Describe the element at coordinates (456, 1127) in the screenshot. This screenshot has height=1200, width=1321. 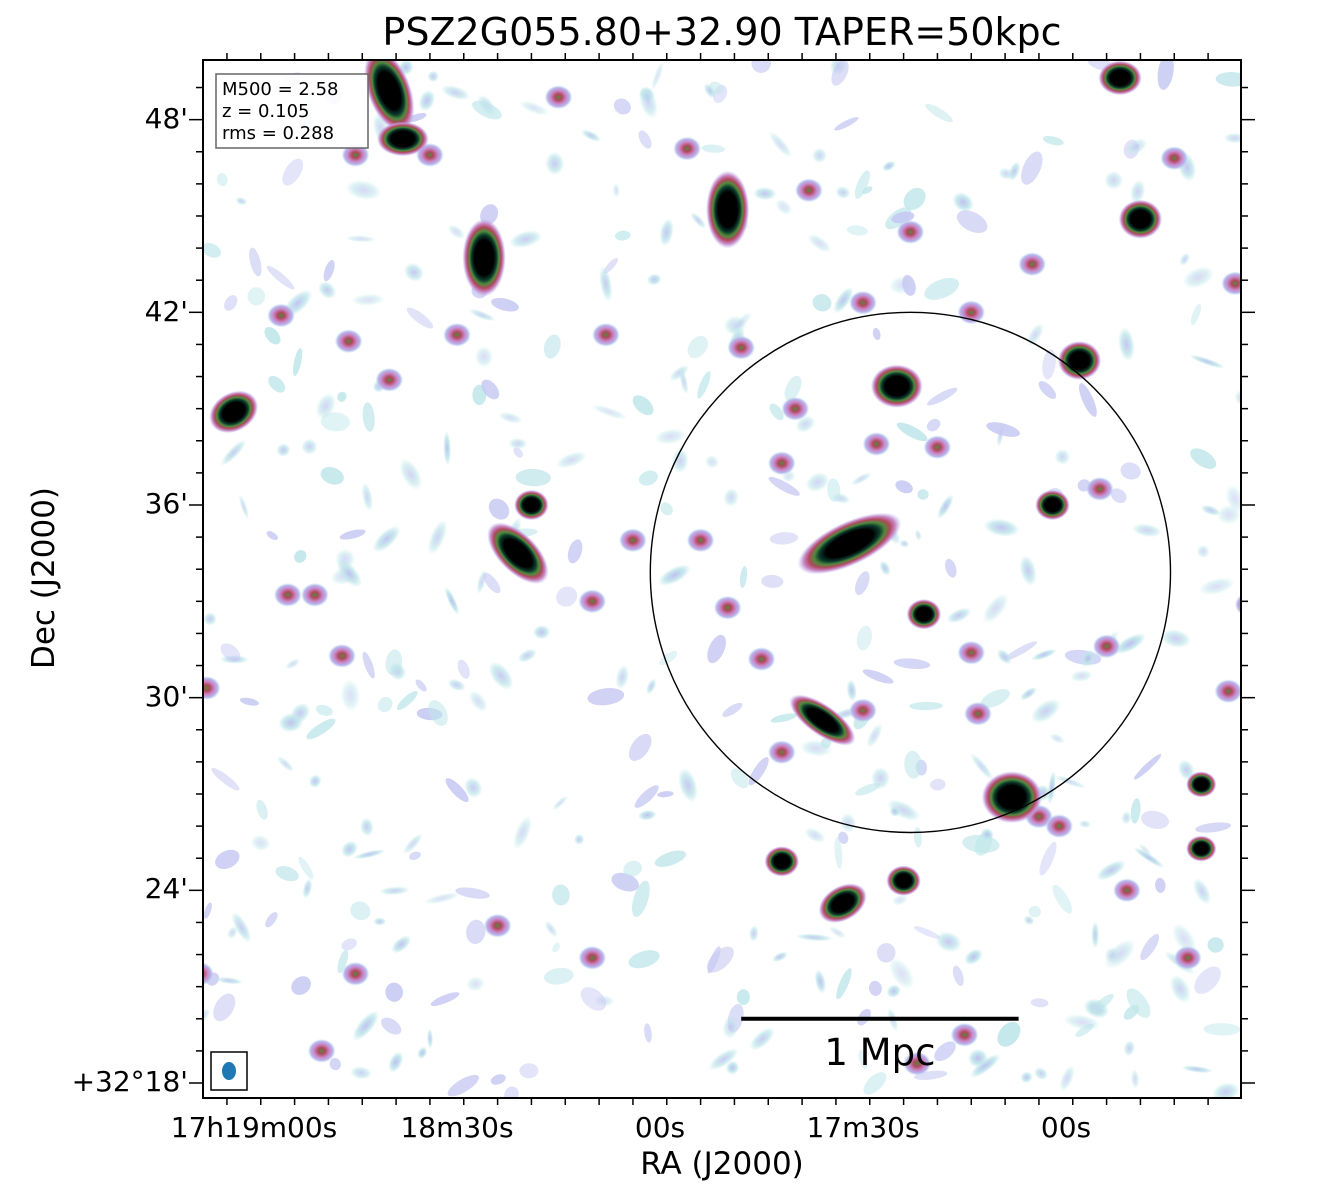
I see `x-tick-label: 18m30s` at that location.